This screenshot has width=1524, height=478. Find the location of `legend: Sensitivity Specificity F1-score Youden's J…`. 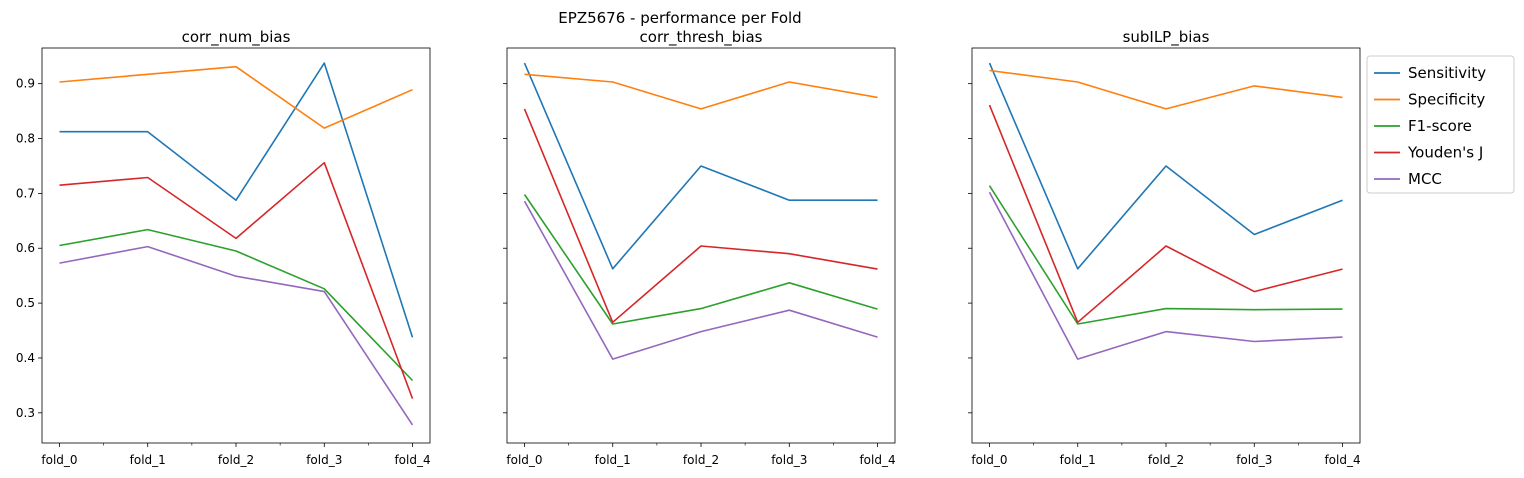

legend: Sensitivity Specificity F1-score Youden's J… is located at coordinates (1440, 124).